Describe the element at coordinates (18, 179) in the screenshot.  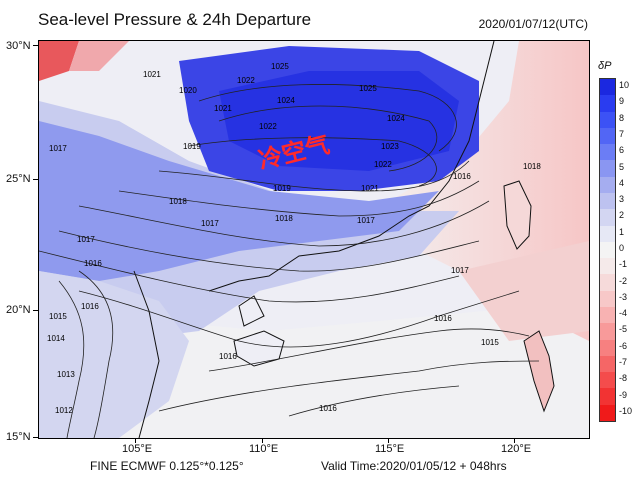
I see `lat-label: 25°N` at that location.